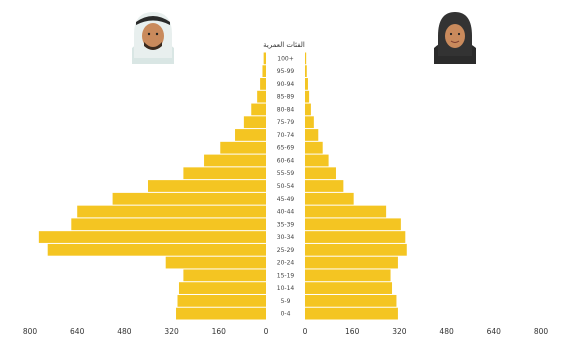 This screenshot has height=348, width=568. What do you see at coordinates (306, 58) in the screenshot?
I see `bar-right-100+` at bounding box center [306, 58].